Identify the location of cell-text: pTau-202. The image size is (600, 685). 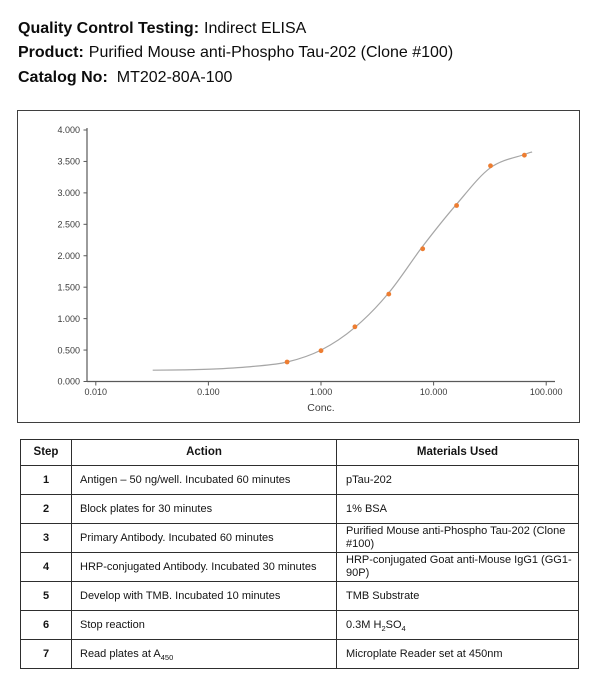
(369, 479).